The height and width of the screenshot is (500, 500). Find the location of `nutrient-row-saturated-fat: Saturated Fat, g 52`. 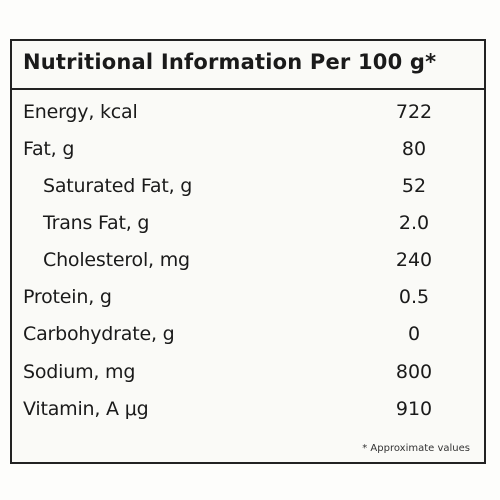

nutrient-row-saturated-fat: Saturated Fat, g 52 is located at coordinates (248, 193).